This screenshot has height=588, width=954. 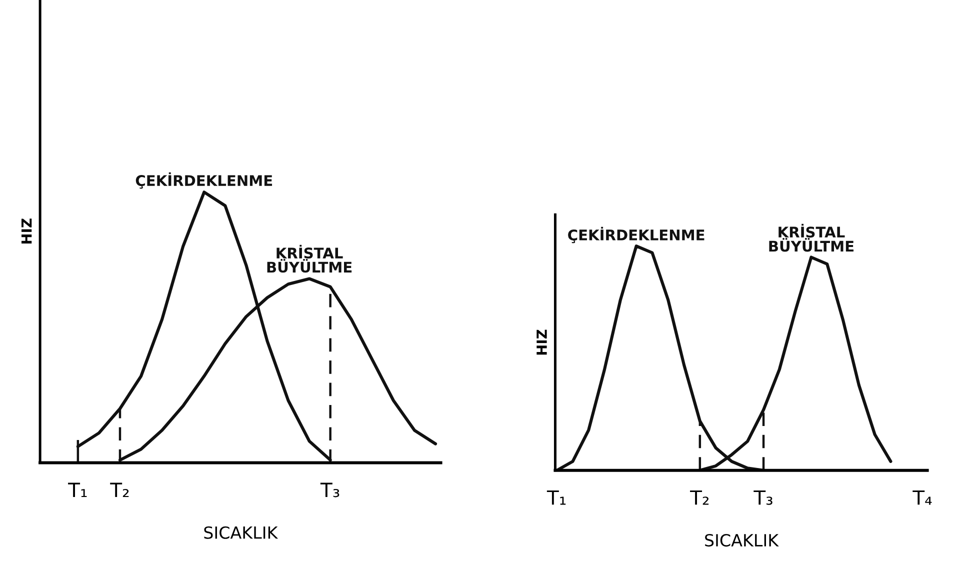 What do you see at coordinates (922, 497) in the screenshot?
I see `x-tick-label: T₄` at bounding box center [922, 497].